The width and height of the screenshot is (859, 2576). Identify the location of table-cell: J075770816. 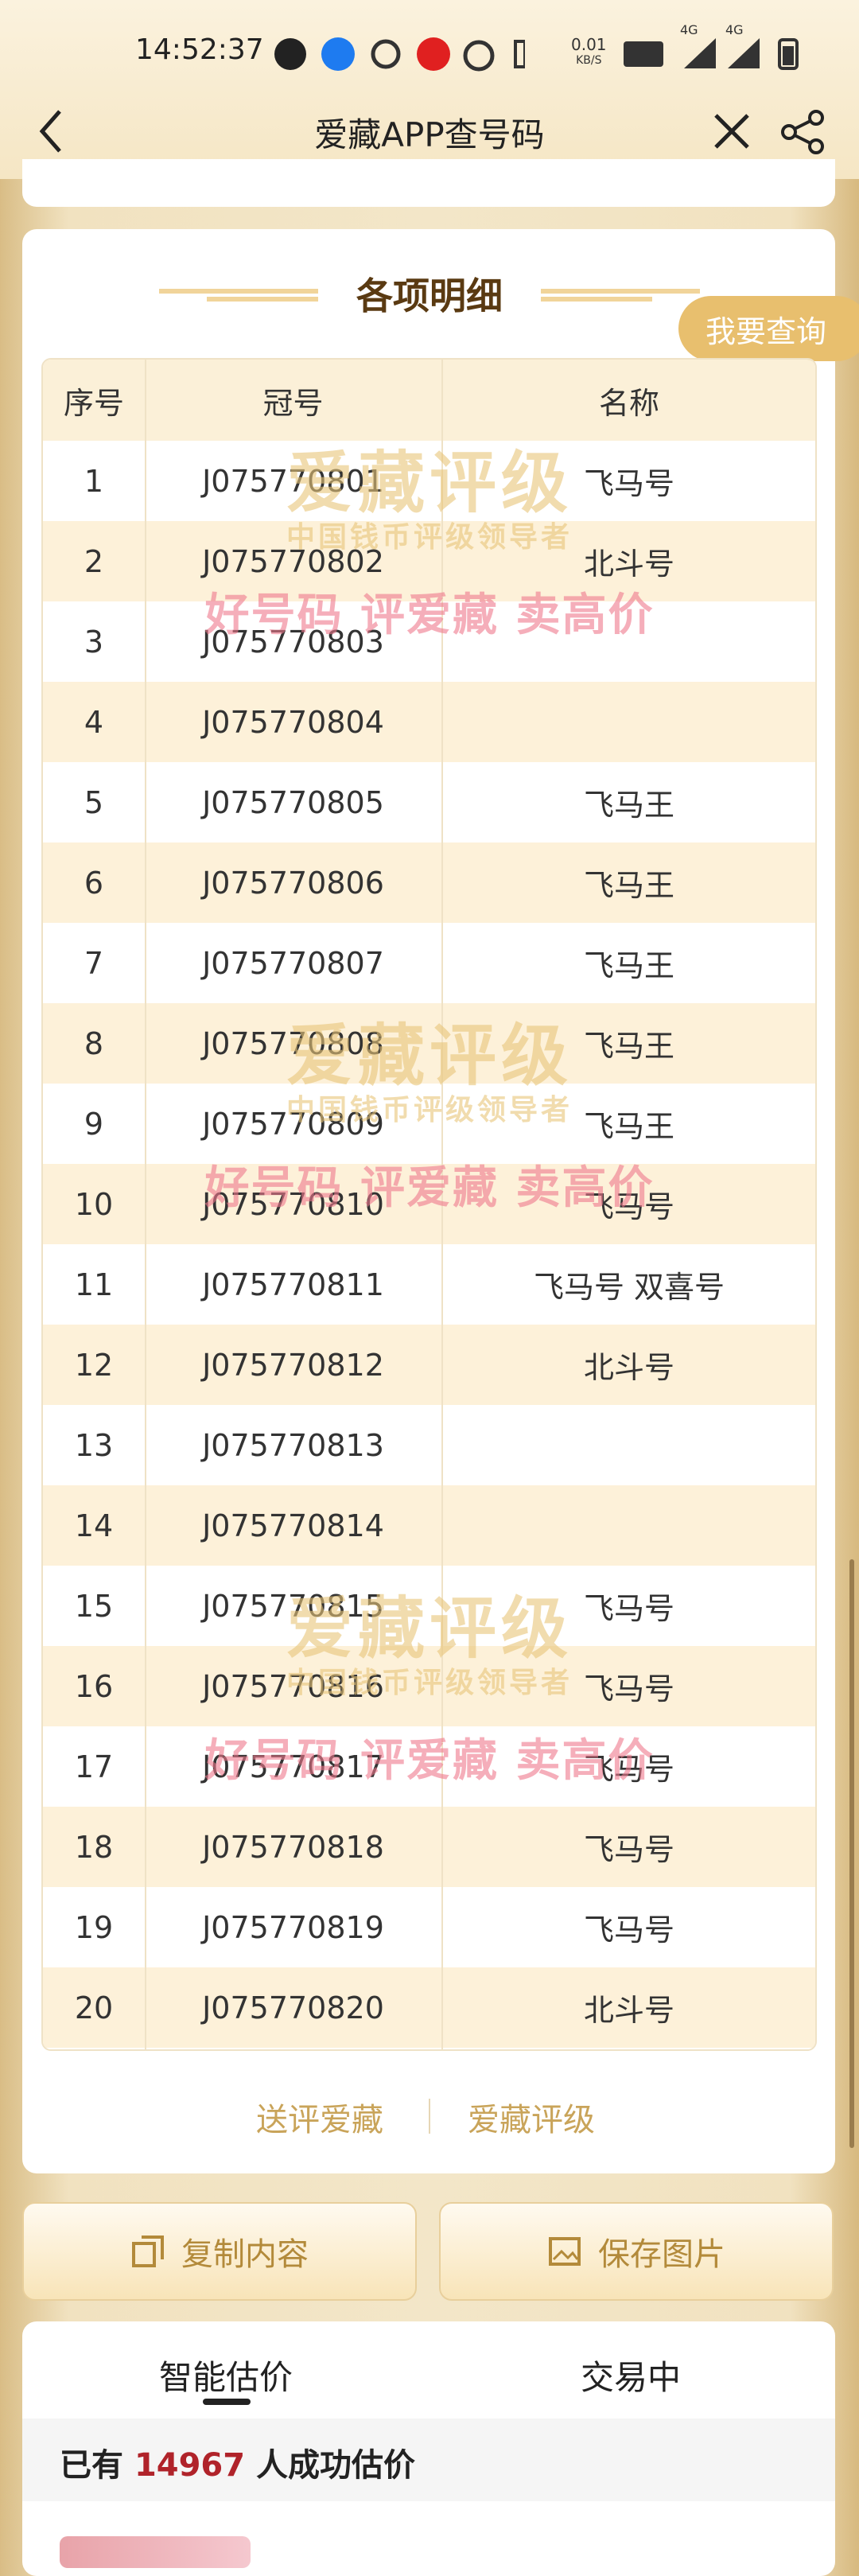
(293, 1686).